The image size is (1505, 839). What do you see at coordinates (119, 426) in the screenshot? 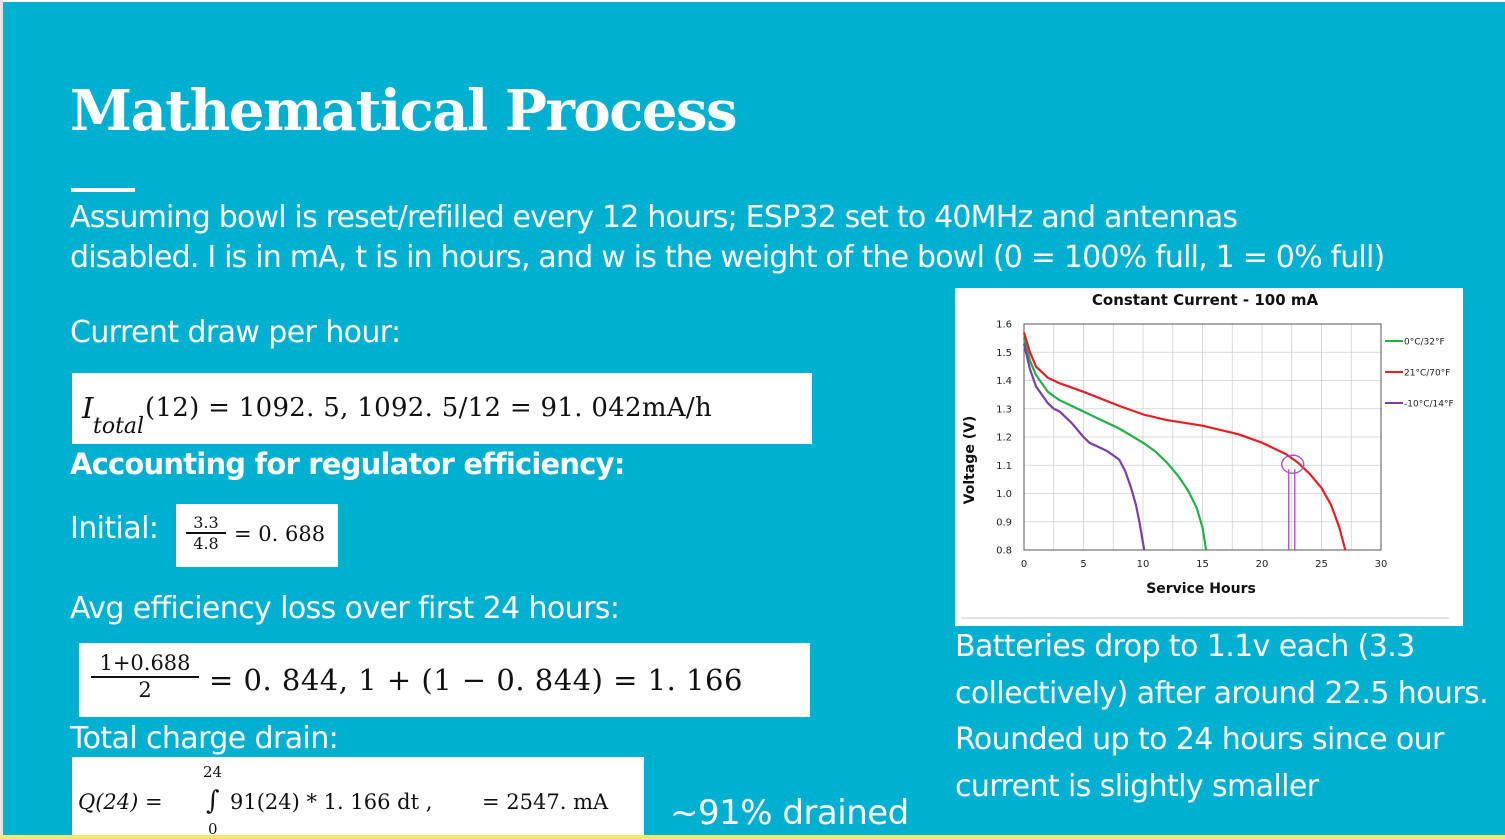
I see `current-subscript: total` at bounding box center [119, 426].